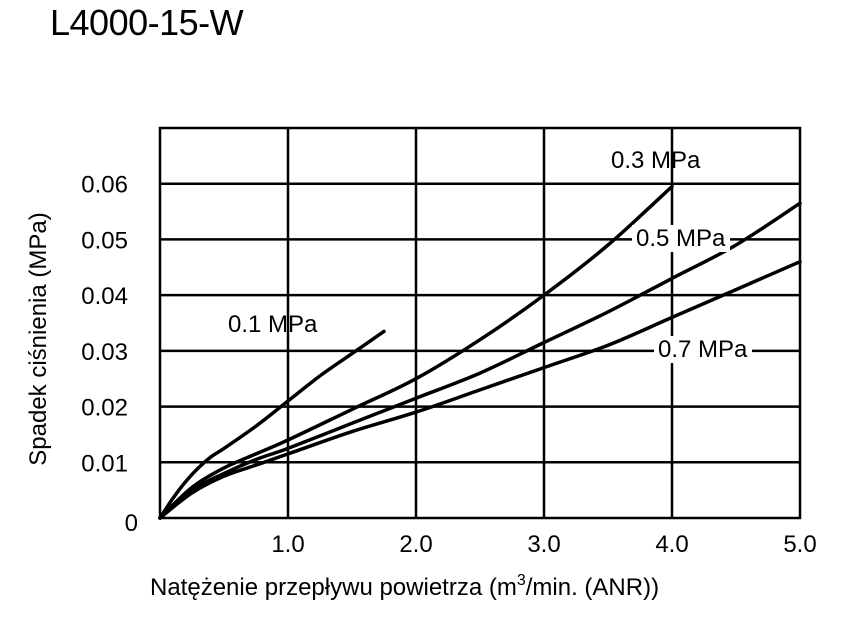  I want to click on y-tick-label: 0.02, so click(104, 408).